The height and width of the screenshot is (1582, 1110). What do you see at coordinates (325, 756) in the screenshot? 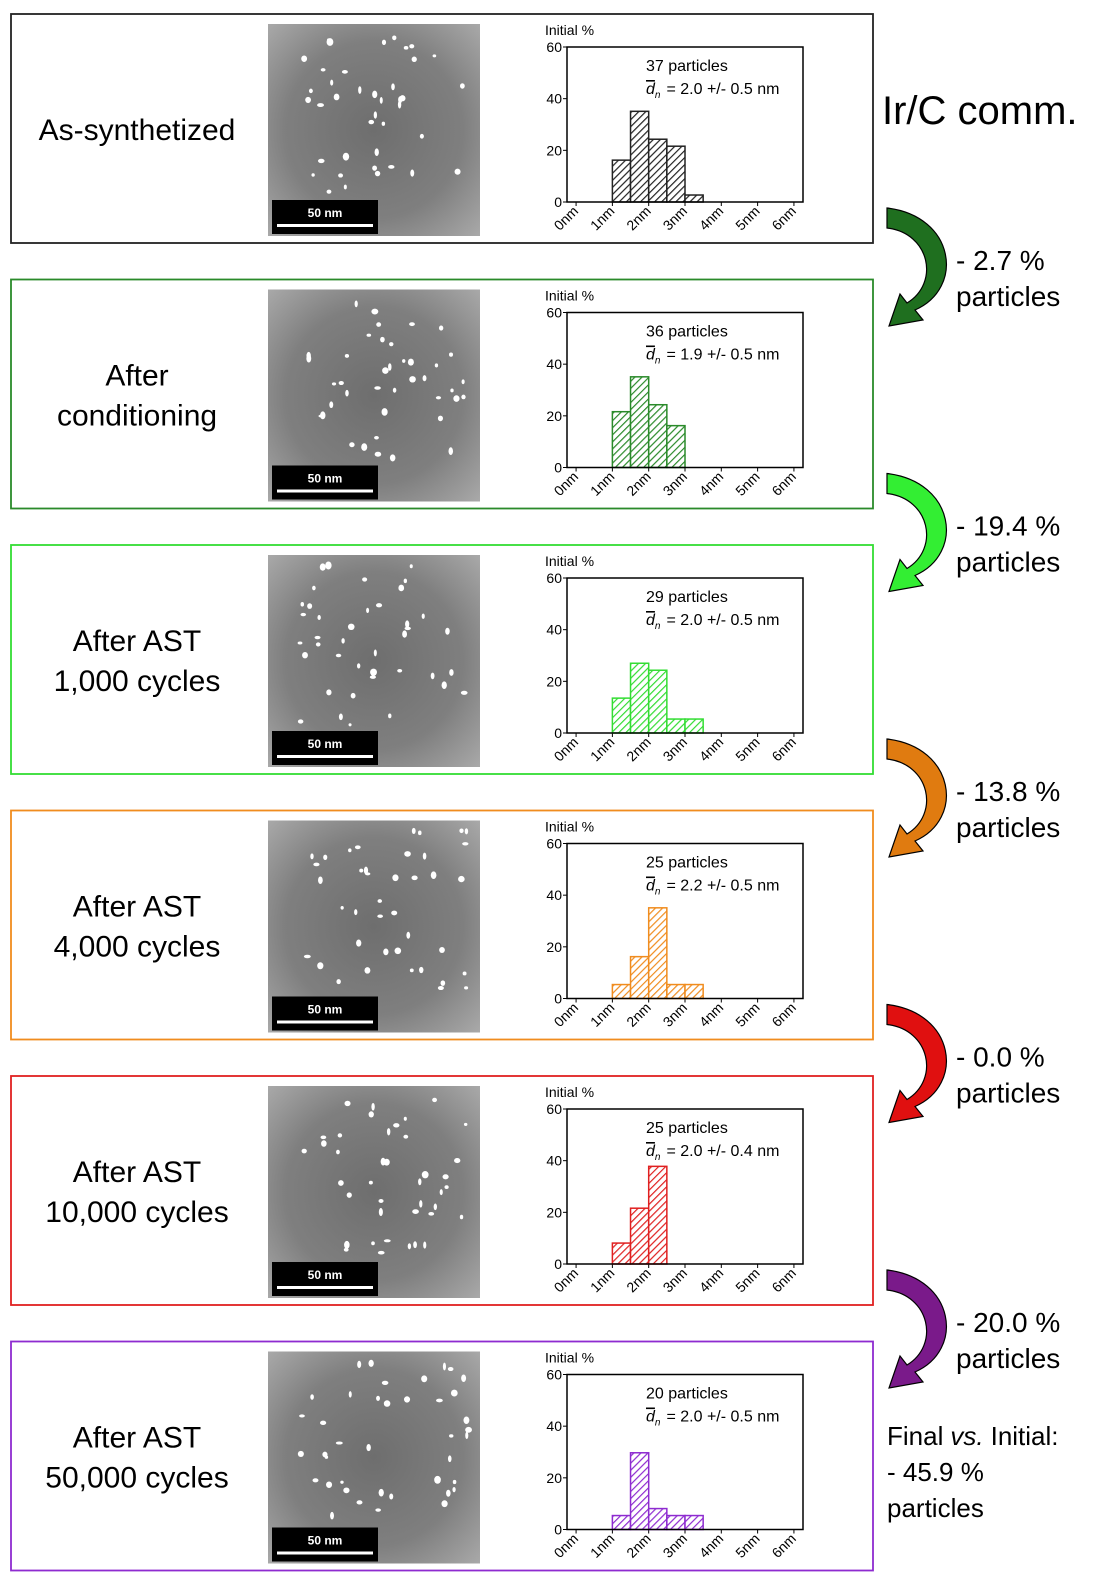
I see `scale-bar` at bounding box center [325, 756].